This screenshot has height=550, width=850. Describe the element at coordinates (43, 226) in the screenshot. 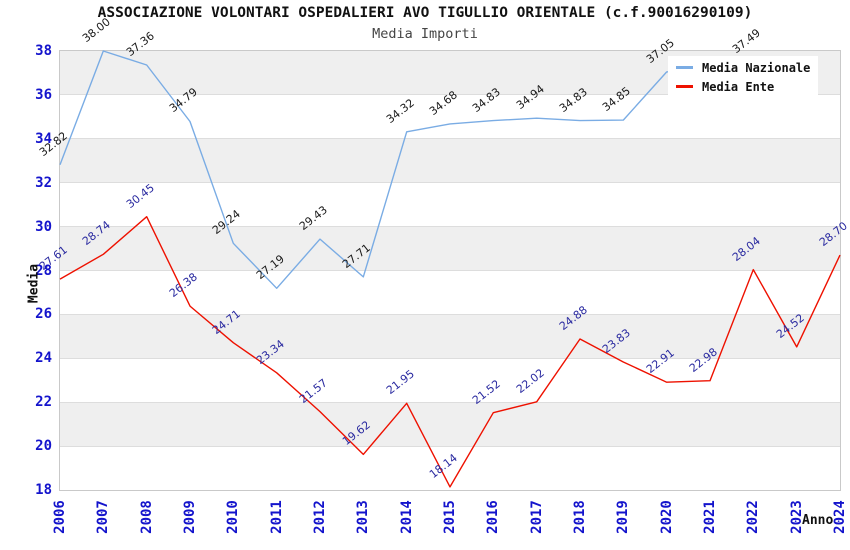

I see `y-tick-label: 30` at that location.